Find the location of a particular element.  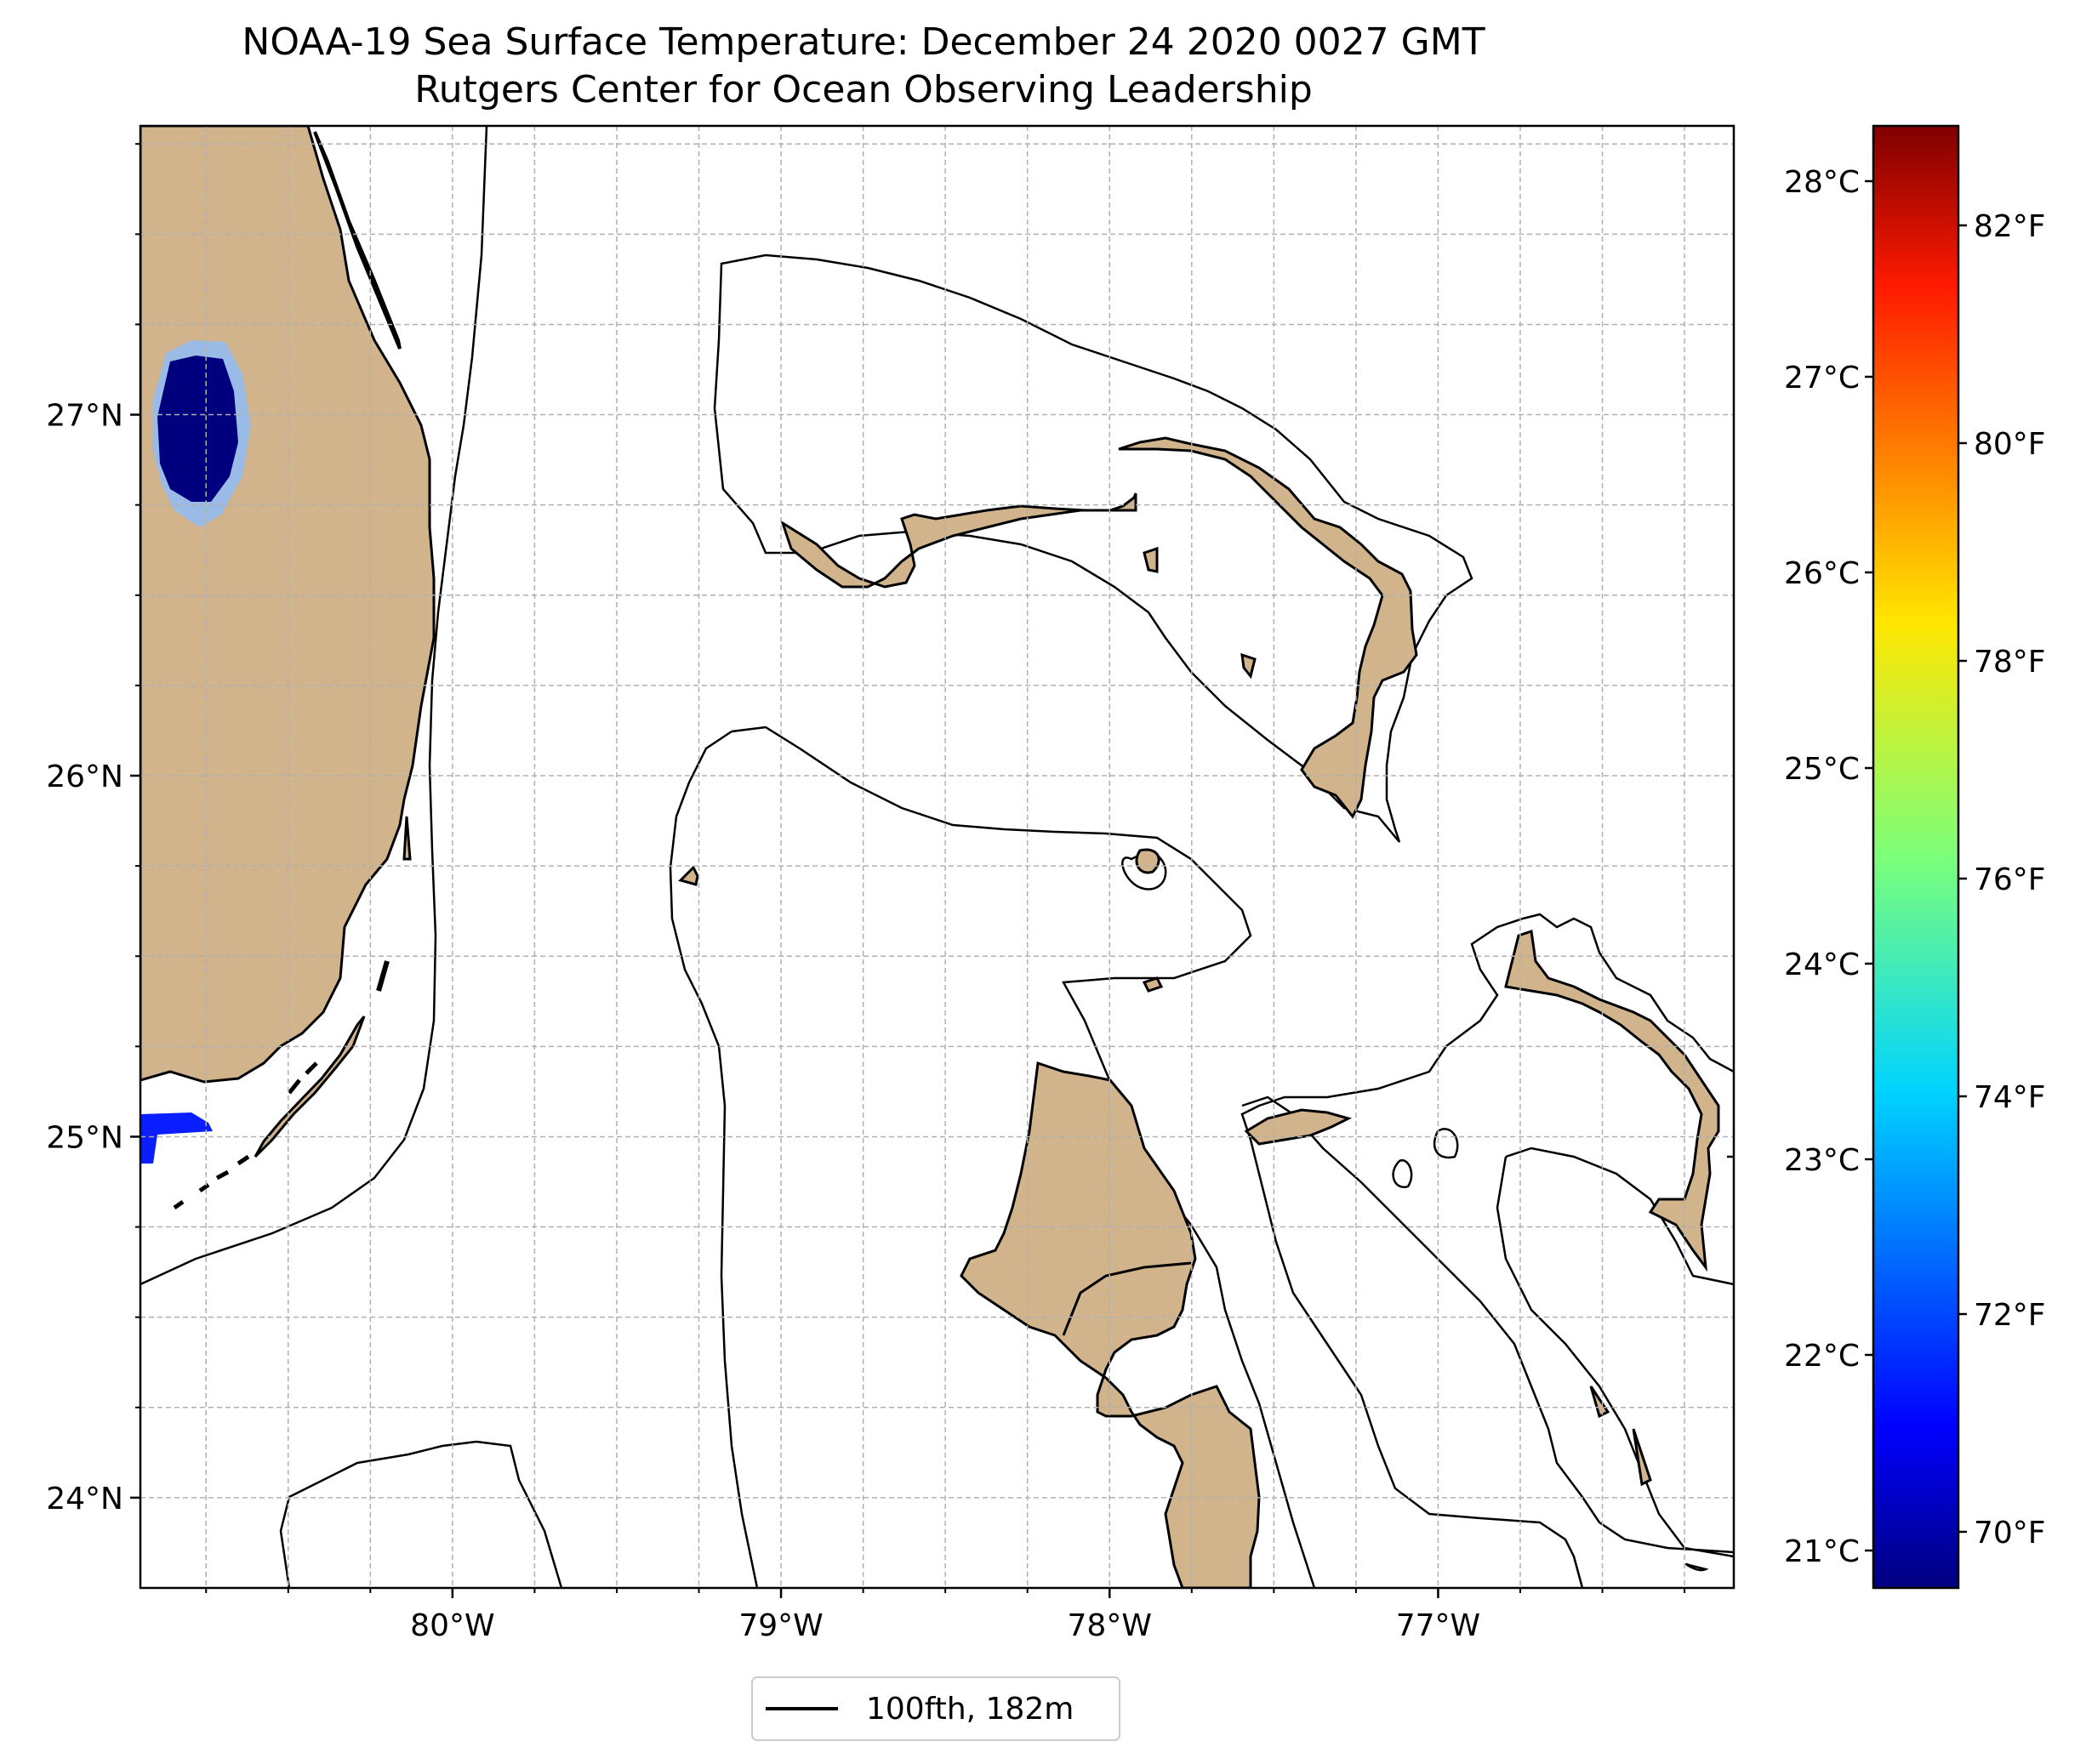

great-abaco is located at coordinates (1268, 627).